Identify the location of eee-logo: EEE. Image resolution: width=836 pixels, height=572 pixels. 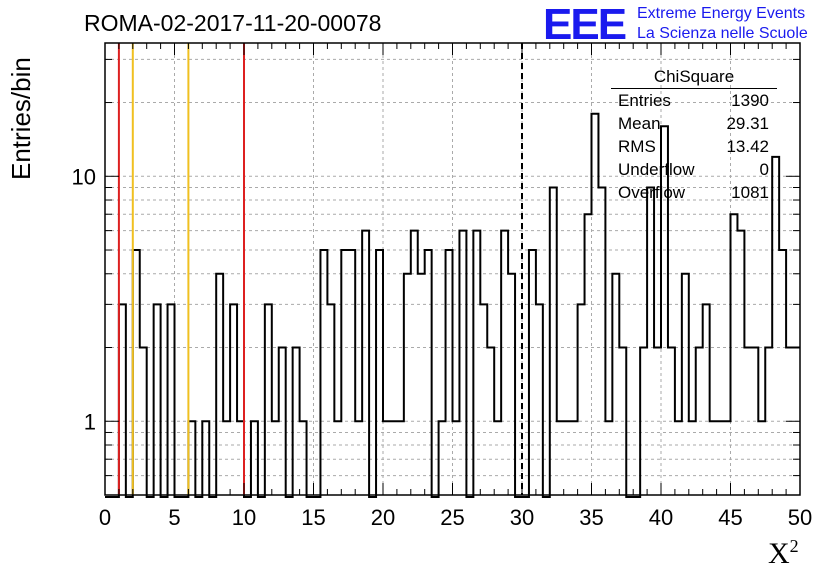
(585, 24).